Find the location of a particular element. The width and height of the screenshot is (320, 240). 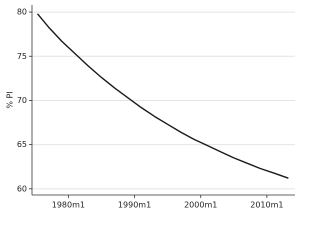

y-tick-label: 65 is located at coordinates (22, 144).